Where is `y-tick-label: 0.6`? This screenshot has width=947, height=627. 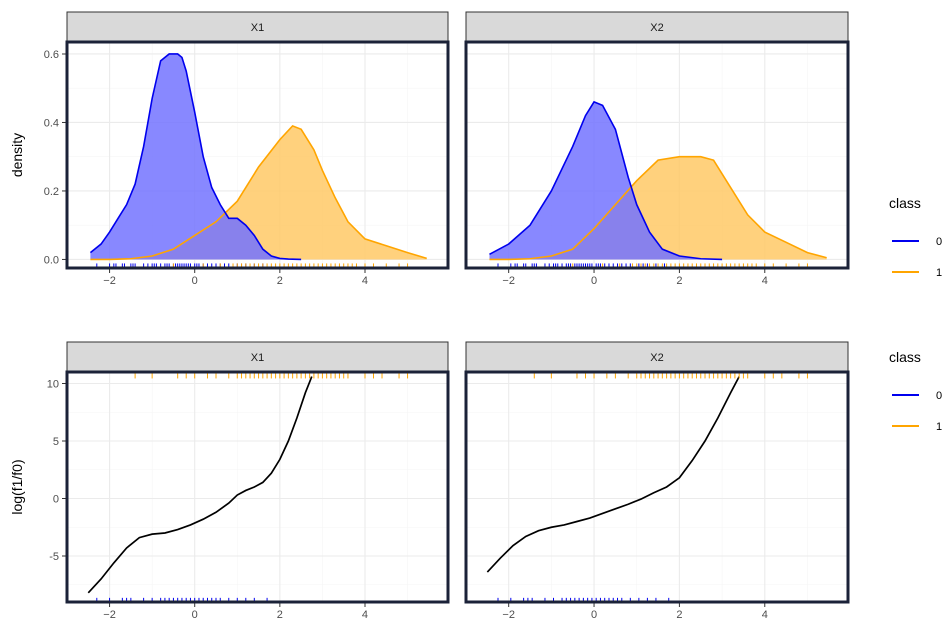 y-tick-label: 0.6 is located at coordinates (51, 55).